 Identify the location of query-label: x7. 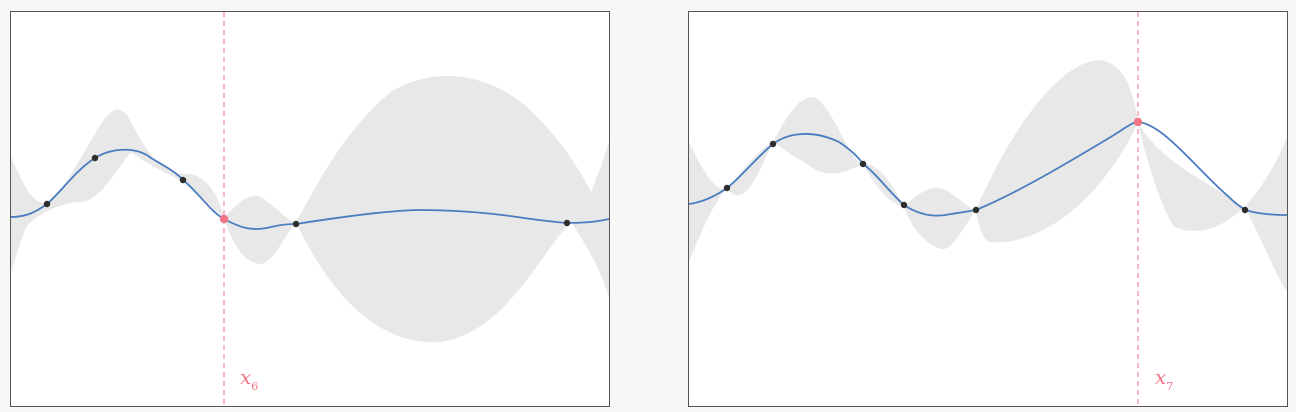
(1164, 379).